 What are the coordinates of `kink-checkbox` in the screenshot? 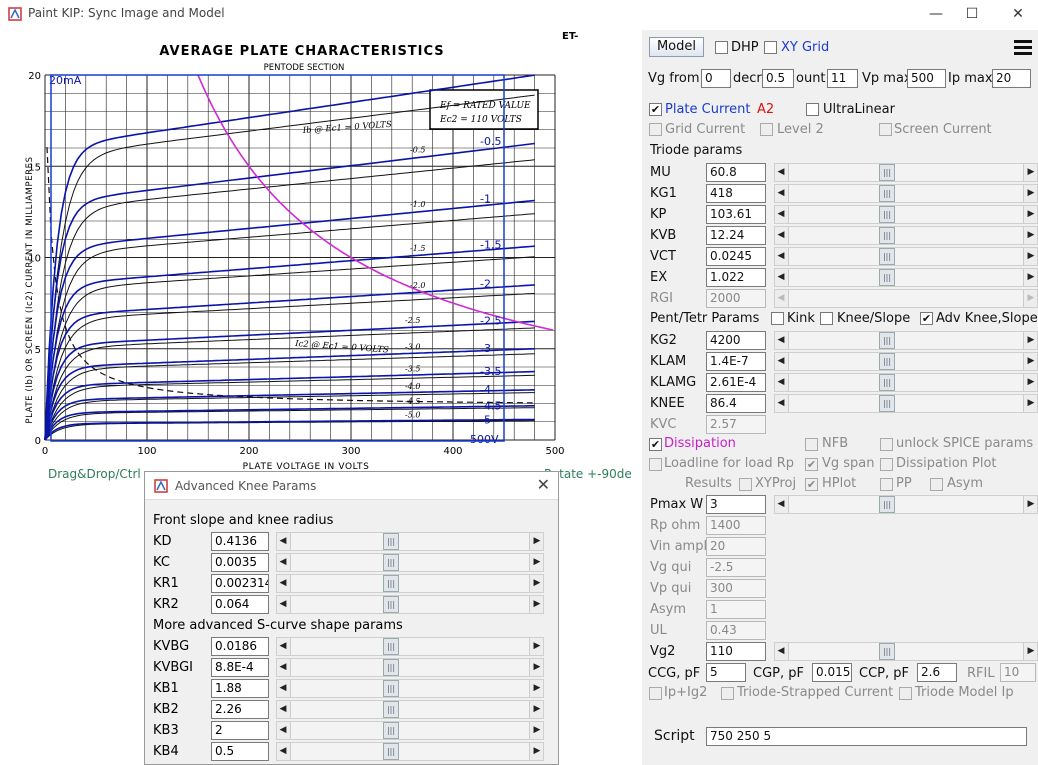 It's located at (777, 318).